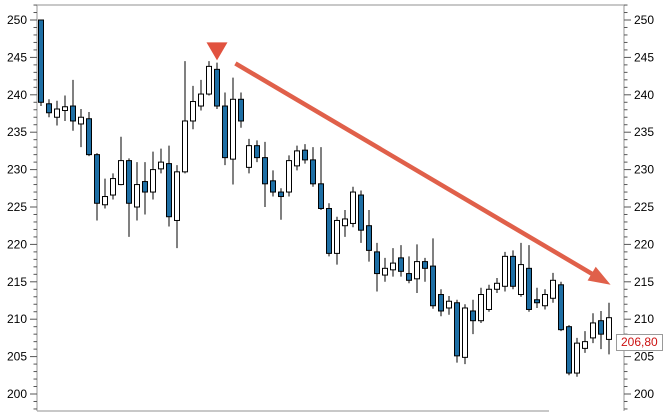 Image resolution: width=667 pixels, height=417 pixels. I want to click on y-tick-label-left: 240, so click(17, 95).